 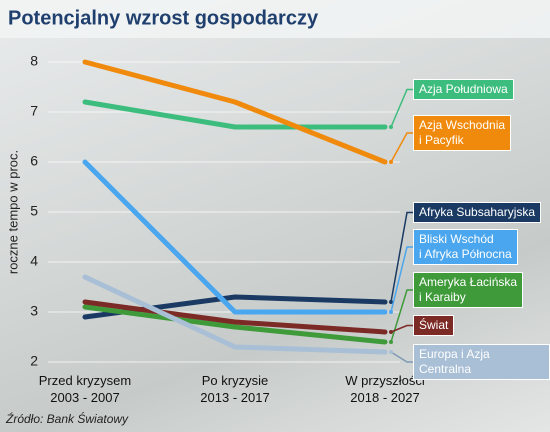 I want to click on source: Źródło: Bank Światowy, so click(x=67, y=418).